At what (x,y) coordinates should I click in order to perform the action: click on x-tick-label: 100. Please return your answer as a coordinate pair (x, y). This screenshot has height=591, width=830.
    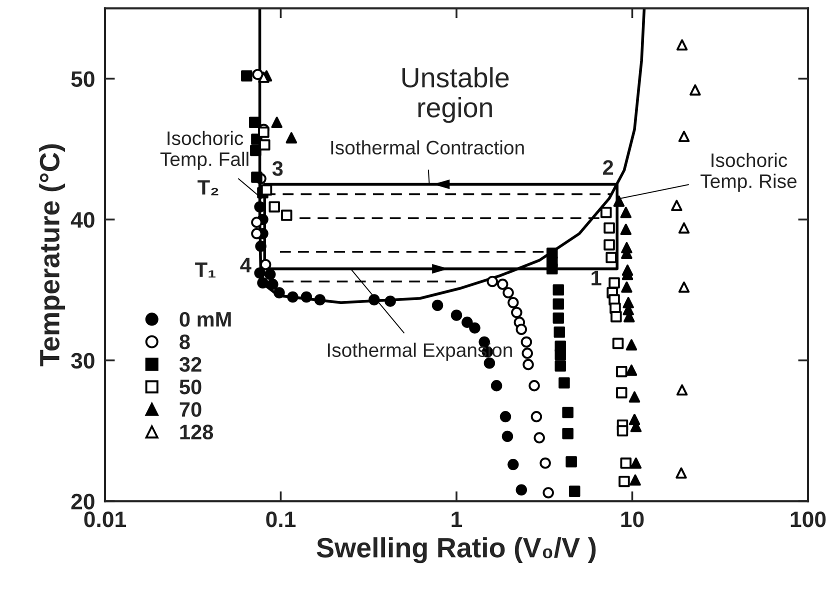
    Looking at the image, I should click on (808, 519).